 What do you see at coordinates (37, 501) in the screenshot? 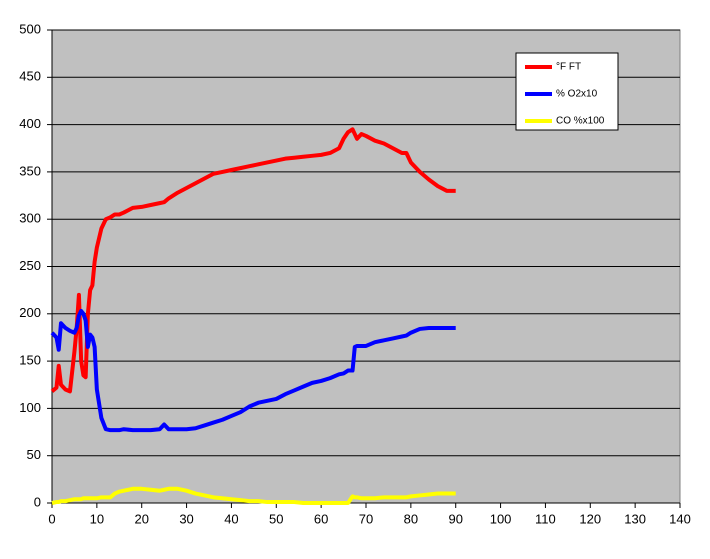
I see `y-tick-label: 0` at bounding box center [37, 501].